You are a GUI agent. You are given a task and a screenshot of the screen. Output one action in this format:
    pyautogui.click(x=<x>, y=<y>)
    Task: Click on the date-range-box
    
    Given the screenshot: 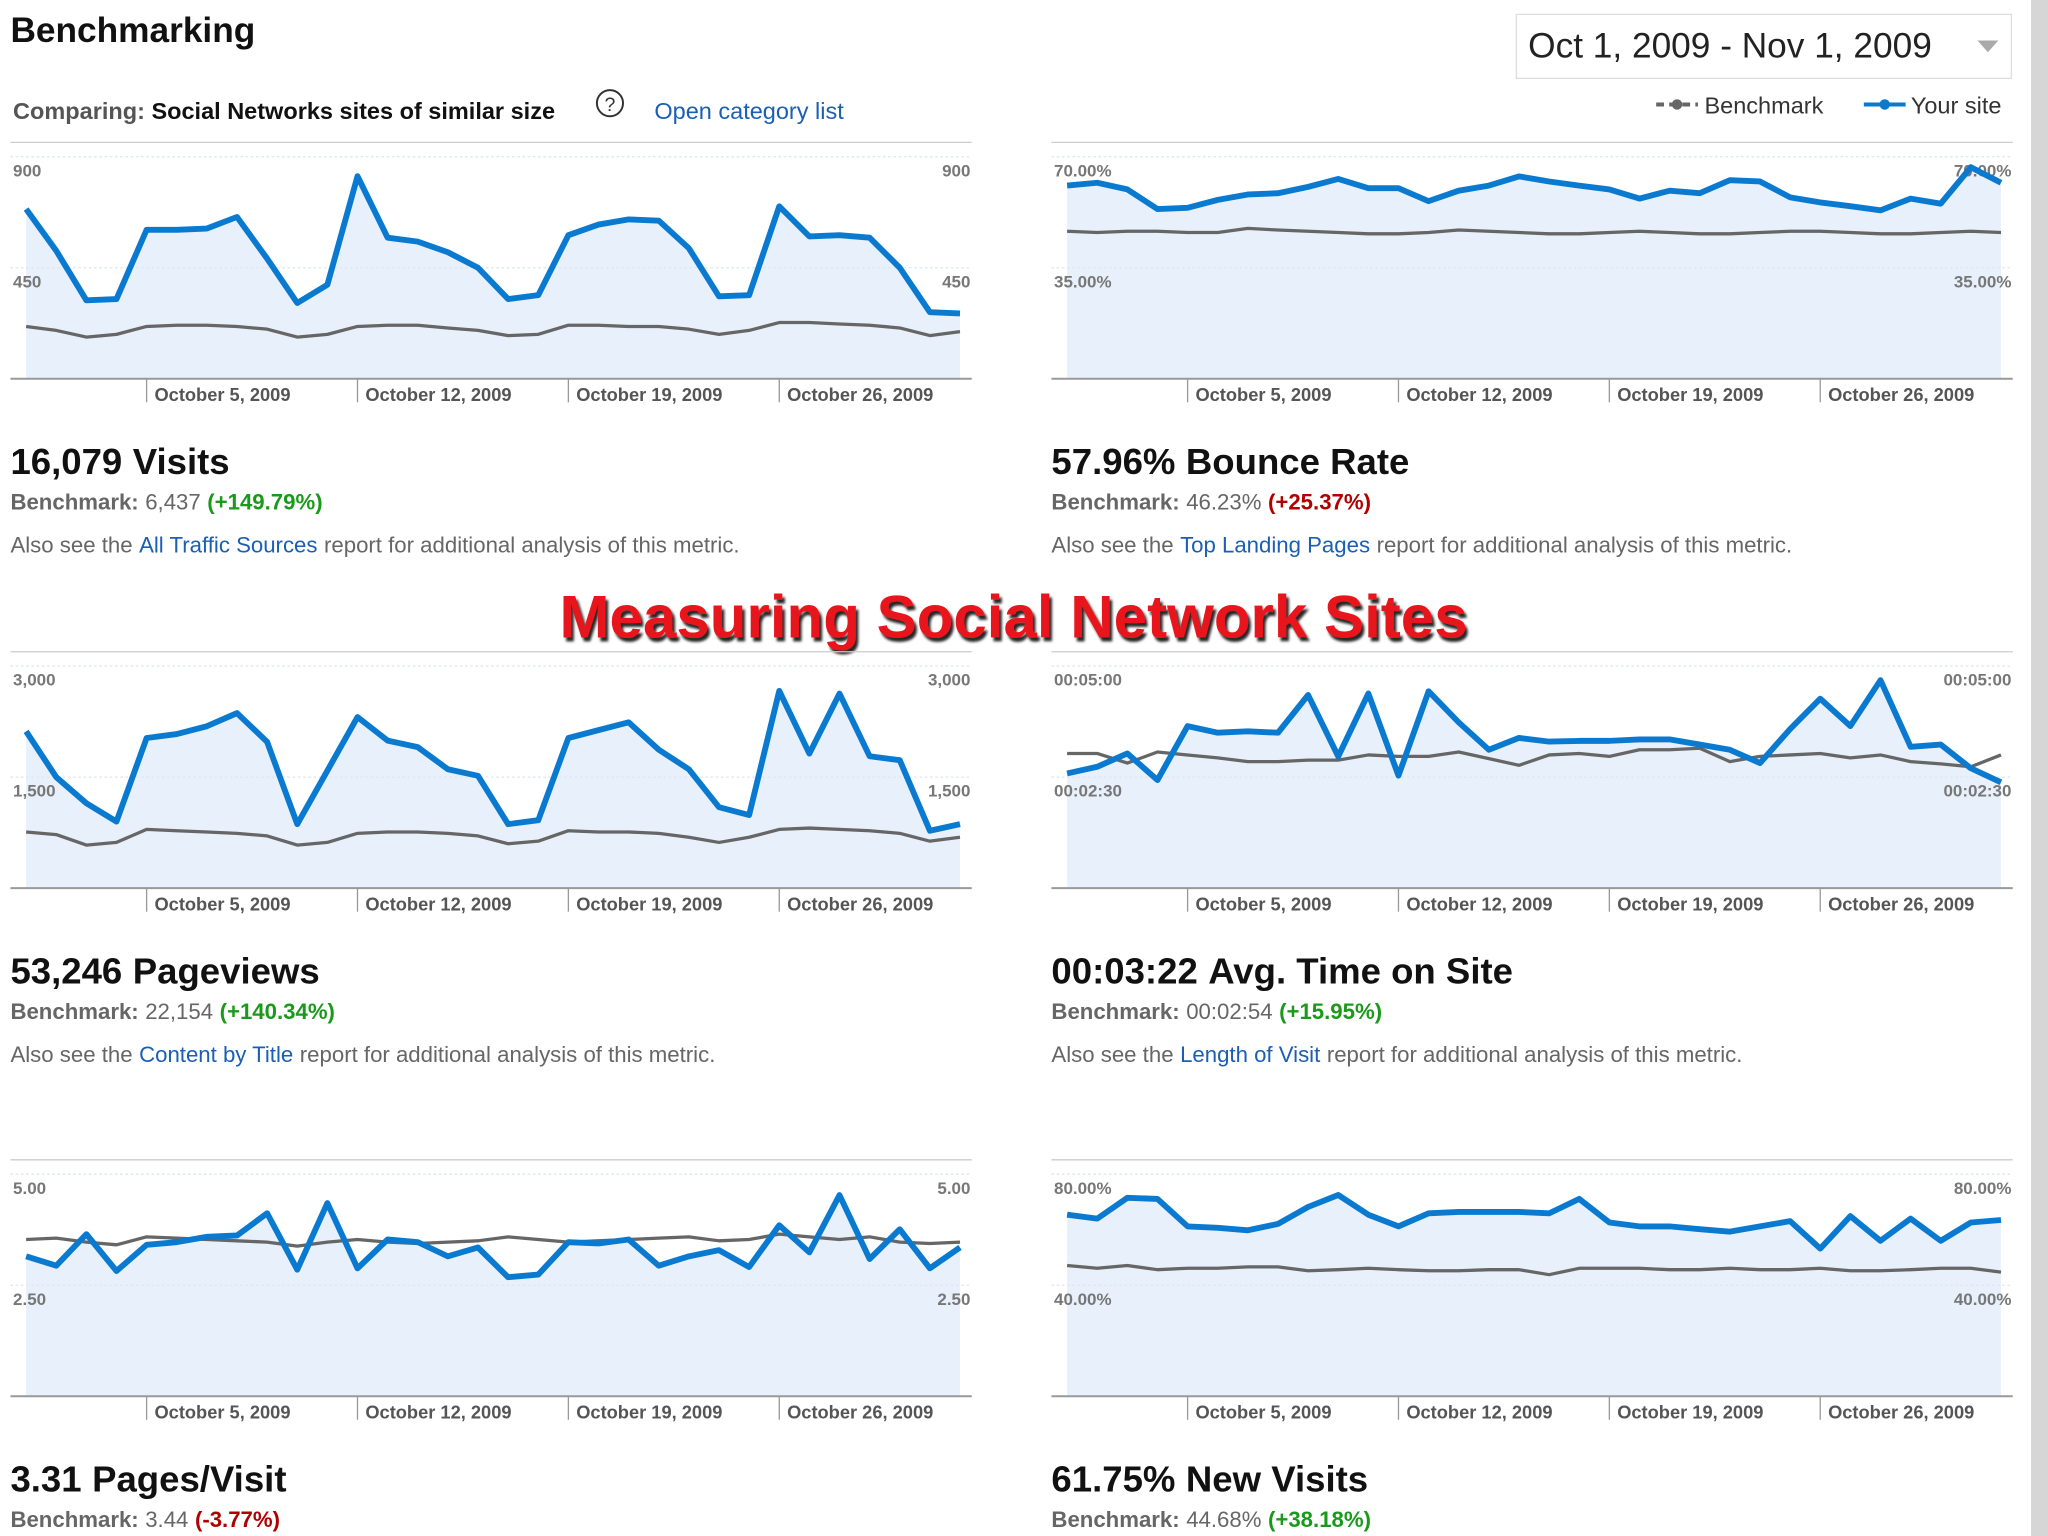 What is the action you would take?
    pyautogui.click(x=1764, y=46)
    